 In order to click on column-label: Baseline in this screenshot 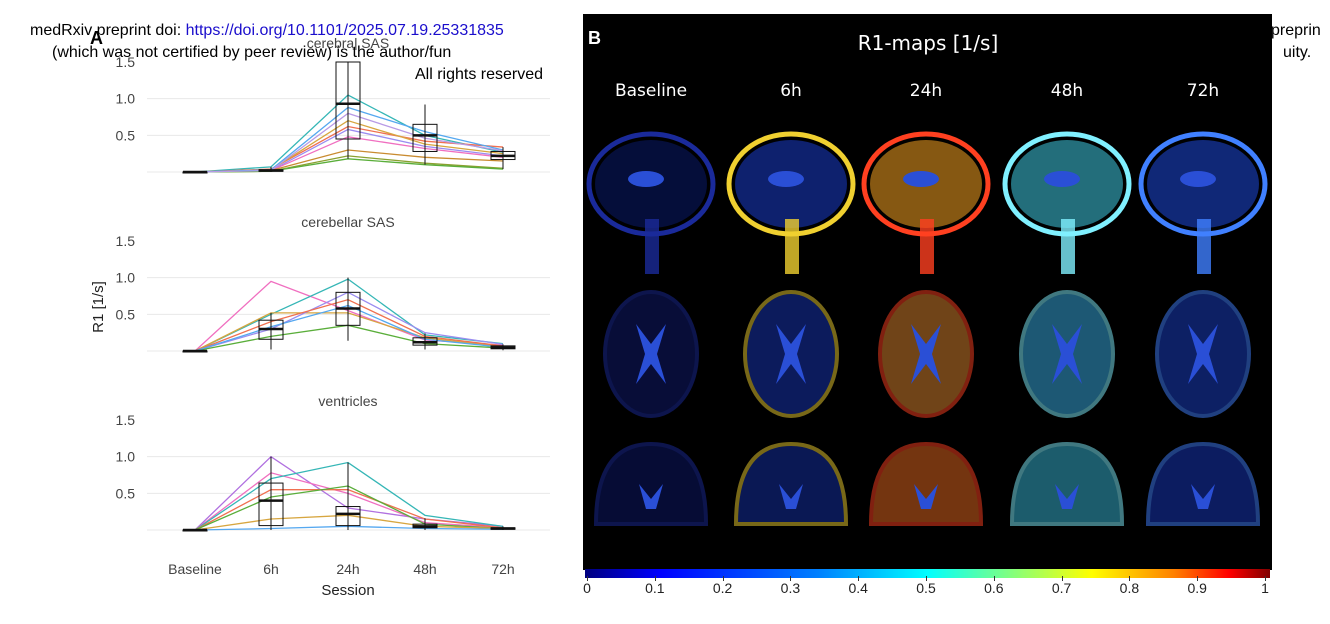, I will do `click(651, 91)`.